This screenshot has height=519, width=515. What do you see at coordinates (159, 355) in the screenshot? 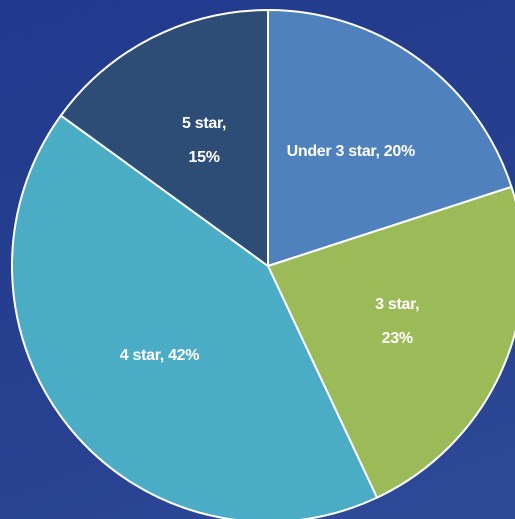
I see `data-label: 4 star, 42%` at bounding box center [159, 355].